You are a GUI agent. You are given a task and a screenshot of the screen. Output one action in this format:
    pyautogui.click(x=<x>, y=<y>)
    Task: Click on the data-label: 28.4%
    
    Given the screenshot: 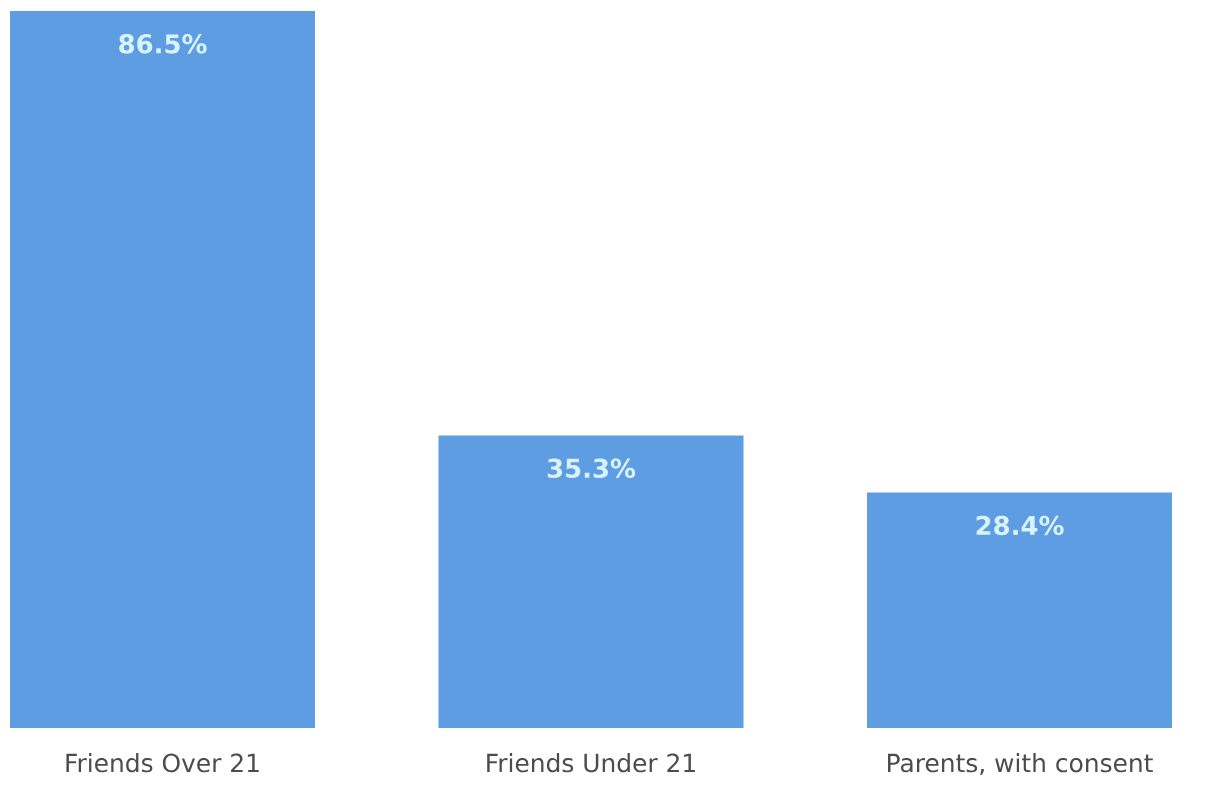 What is the action you would take?
    pyautogui.click(x=1020, y=525)
    